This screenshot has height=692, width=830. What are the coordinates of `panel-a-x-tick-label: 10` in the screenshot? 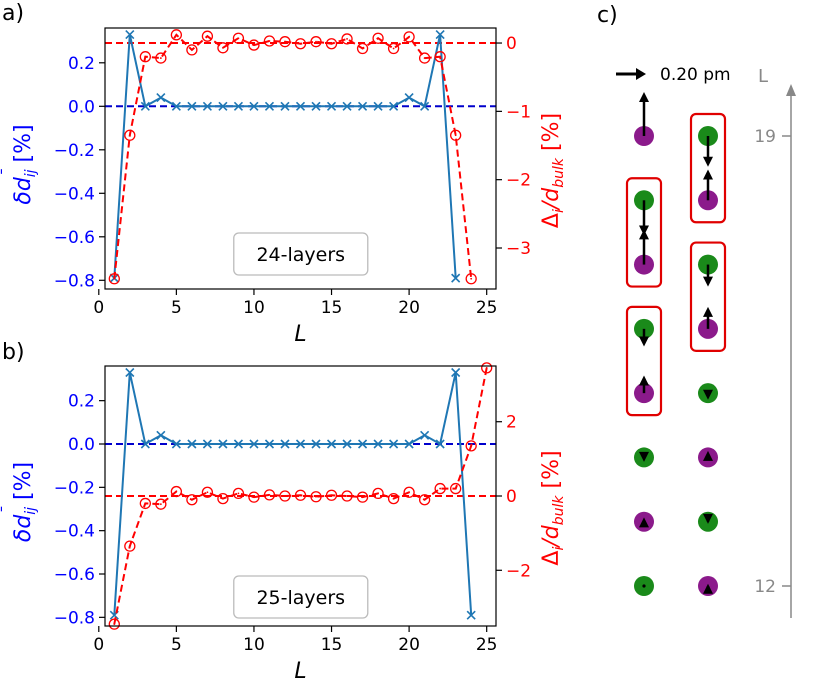 It's located at (254, 308).